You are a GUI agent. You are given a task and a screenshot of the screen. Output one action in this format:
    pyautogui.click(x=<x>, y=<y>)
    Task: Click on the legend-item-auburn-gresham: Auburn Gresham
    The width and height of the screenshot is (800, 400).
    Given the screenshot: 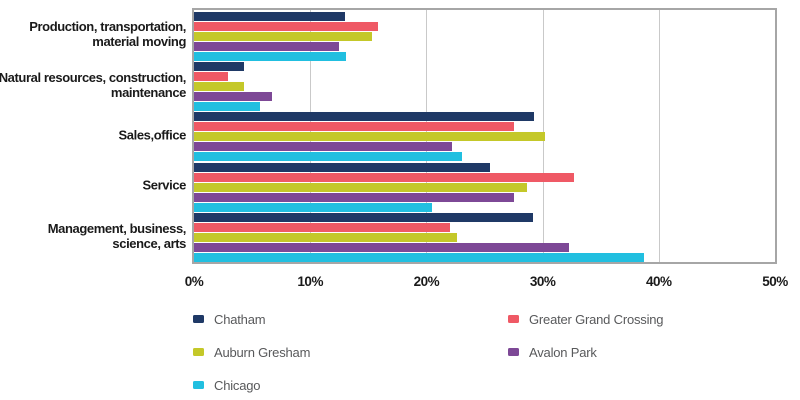 What is the action you would take?
    pyautogui.click(x=252, y=352)
    